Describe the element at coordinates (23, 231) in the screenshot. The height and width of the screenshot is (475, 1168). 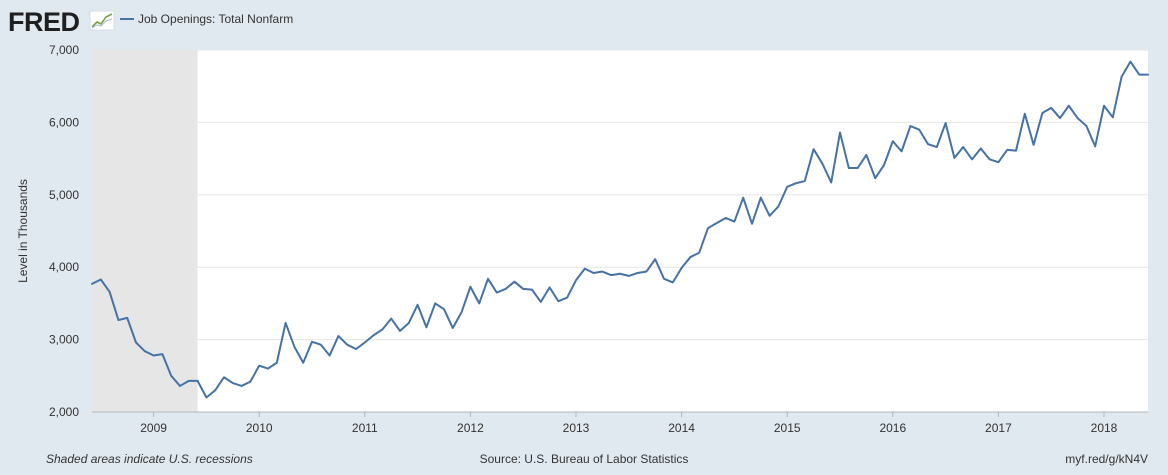
I see `y-axis-label: Level in Thousands` at that location.